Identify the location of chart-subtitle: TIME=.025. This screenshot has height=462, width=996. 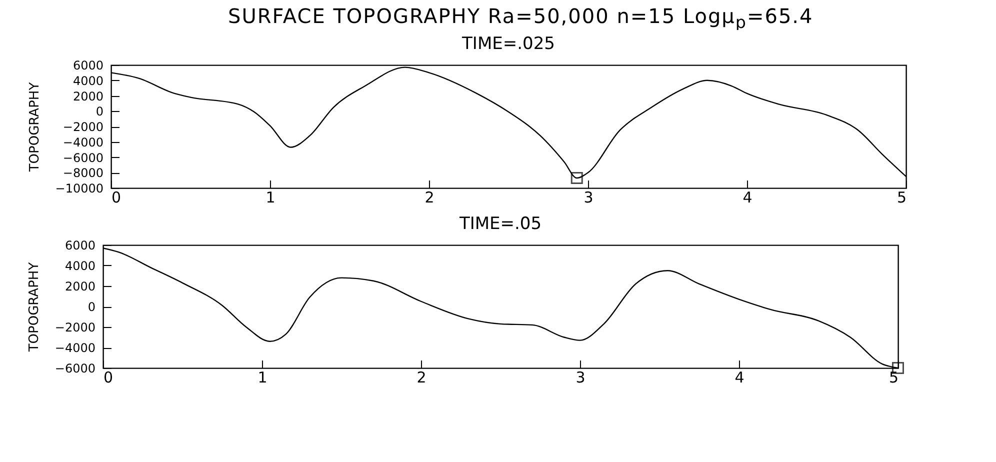
(508, 44).